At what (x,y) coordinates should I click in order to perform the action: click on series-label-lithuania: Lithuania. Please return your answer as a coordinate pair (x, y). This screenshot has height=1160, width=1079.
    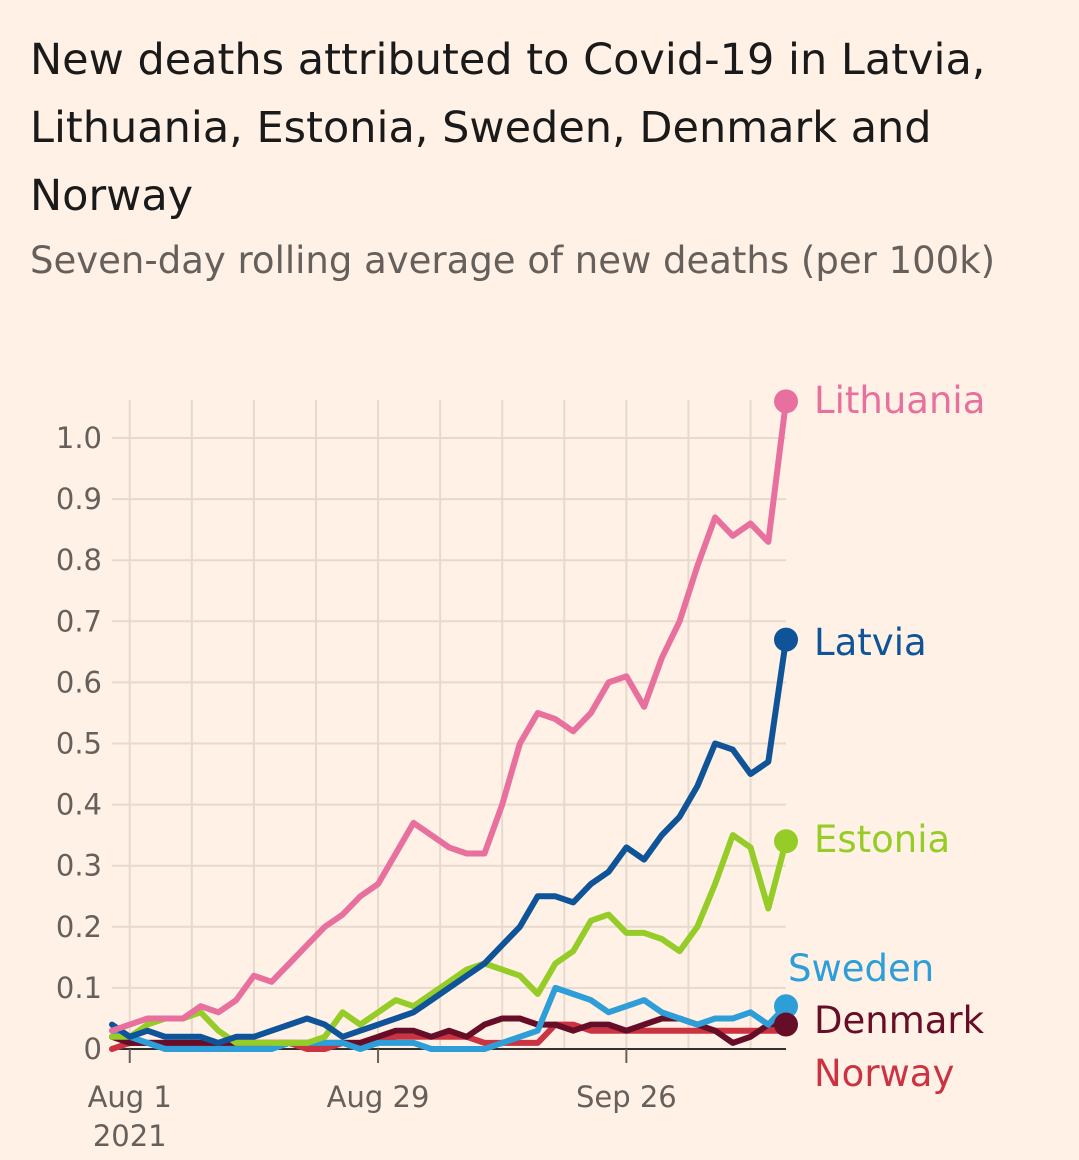
    Looking at the image, I should click on (899, 400).